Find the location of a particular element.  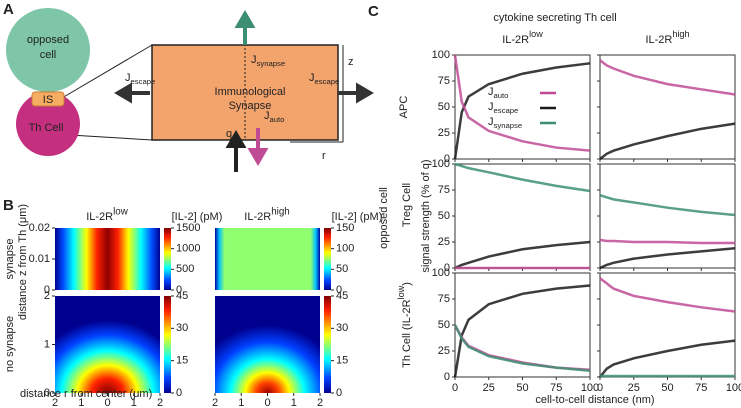

colorbar-tick-label: 100 is located at coordinates (345, 249).